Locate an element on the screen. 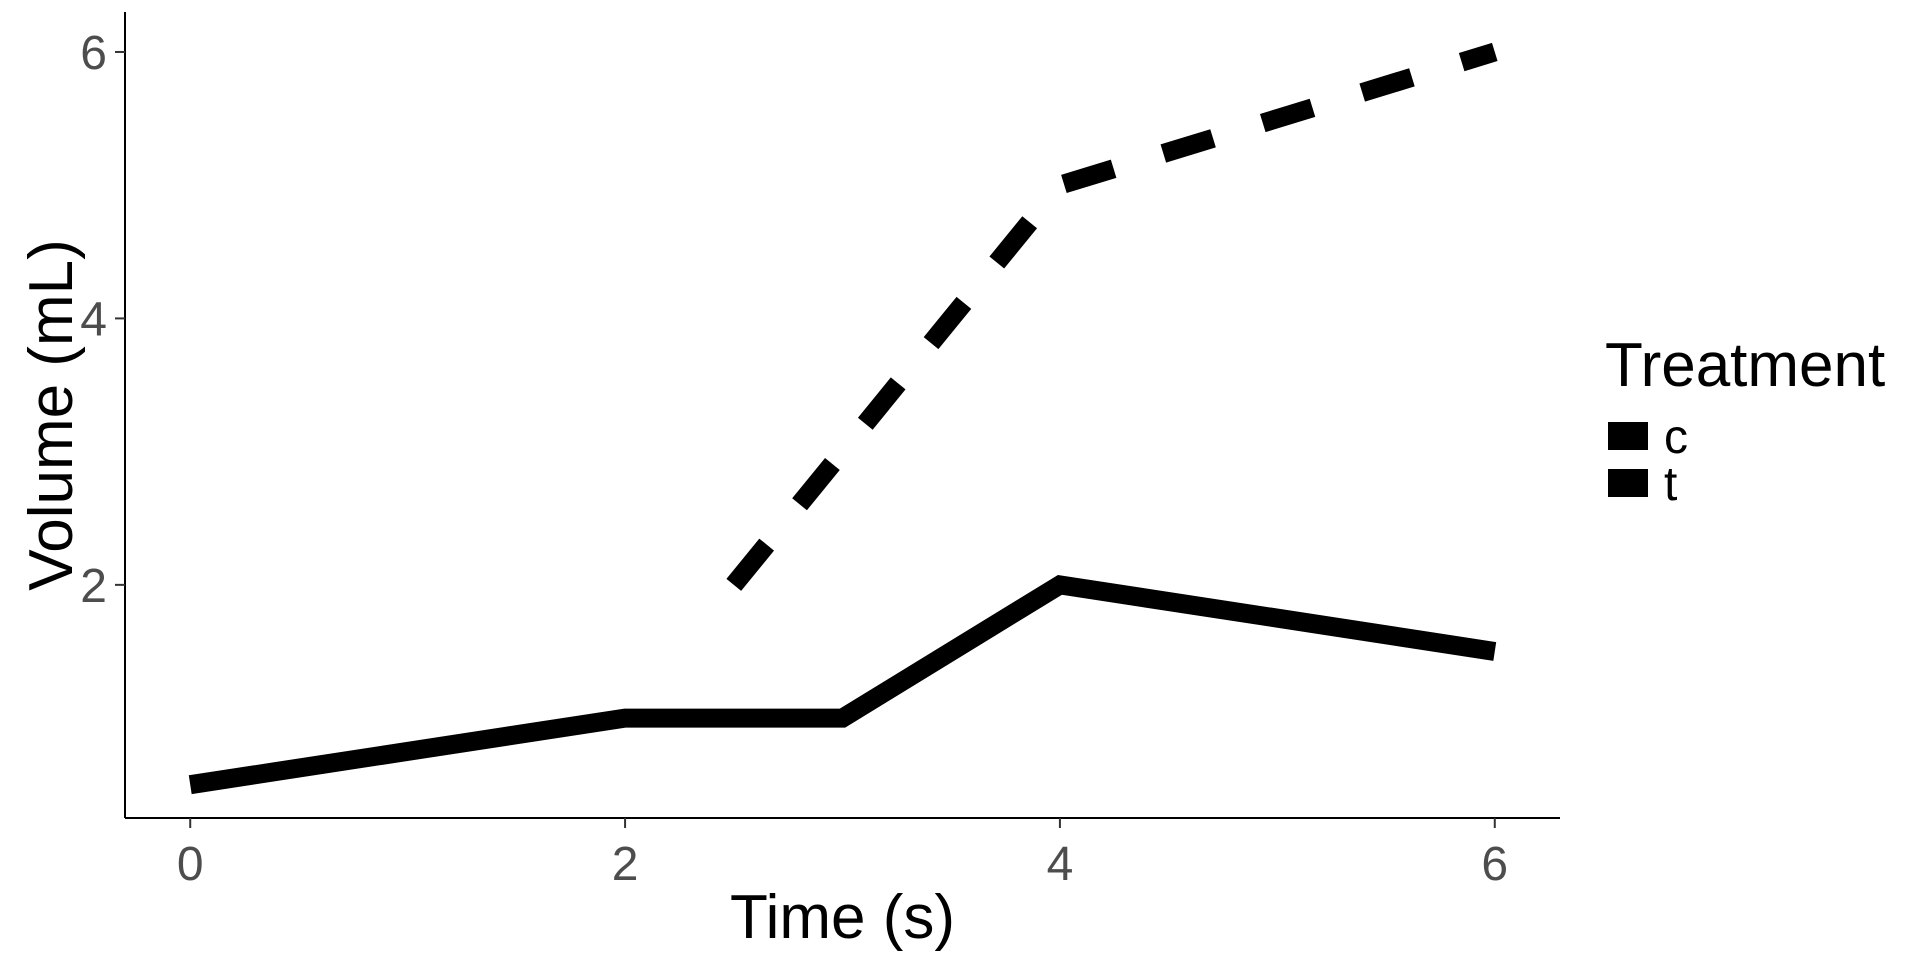 The height and width of the screenshot is (960, 1920). y-axis-ticks: 2 4 6 is located at coordinates (102, 320).